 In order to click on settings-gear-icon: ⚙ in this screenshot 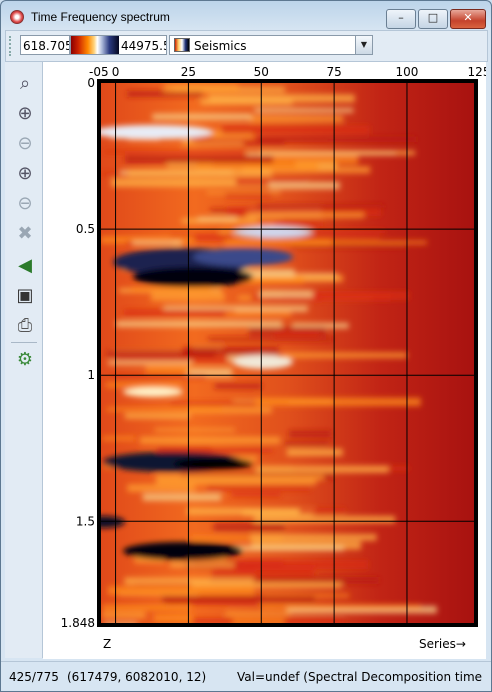, I will do `click(25, 359)`.